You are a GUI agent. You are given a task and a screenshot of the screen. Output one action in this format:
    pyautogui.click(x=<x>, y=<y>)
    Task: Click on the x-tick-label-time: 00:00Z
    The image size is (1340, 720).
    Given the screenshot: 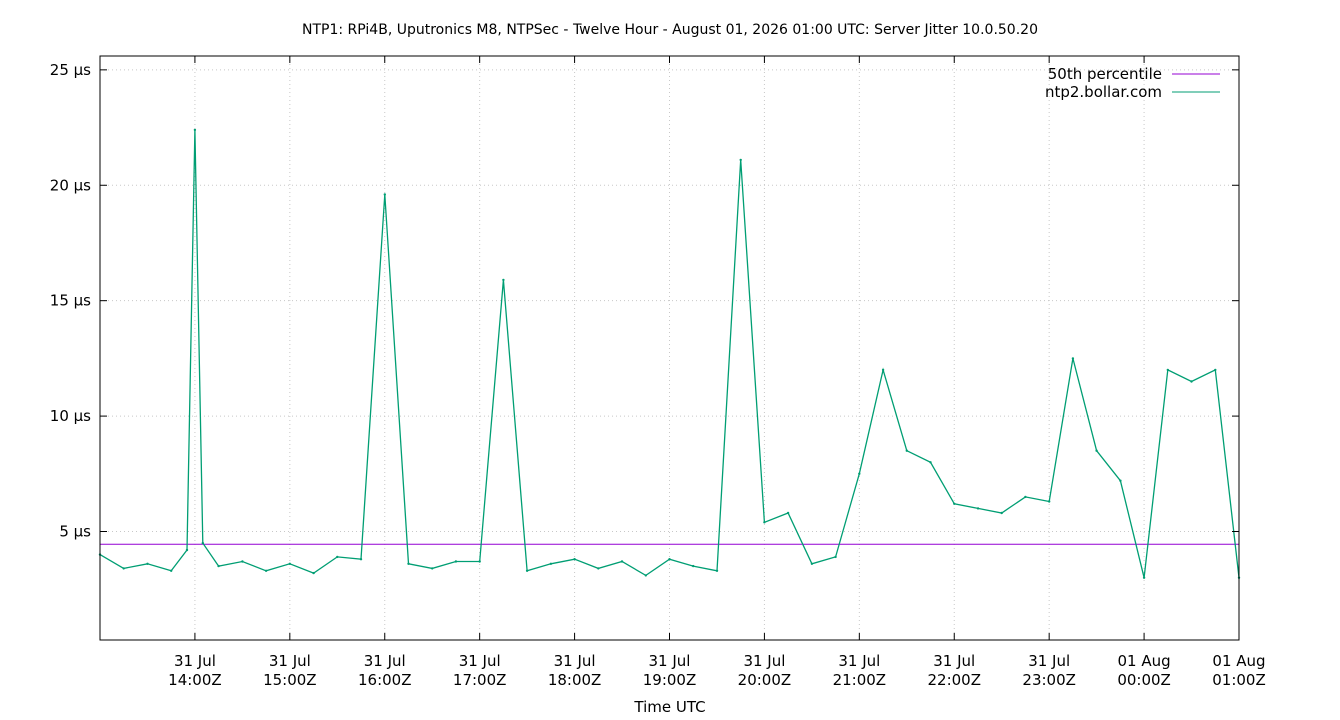 What is the action you would take?
    pyautogui.click(x=1144, y=680)
    